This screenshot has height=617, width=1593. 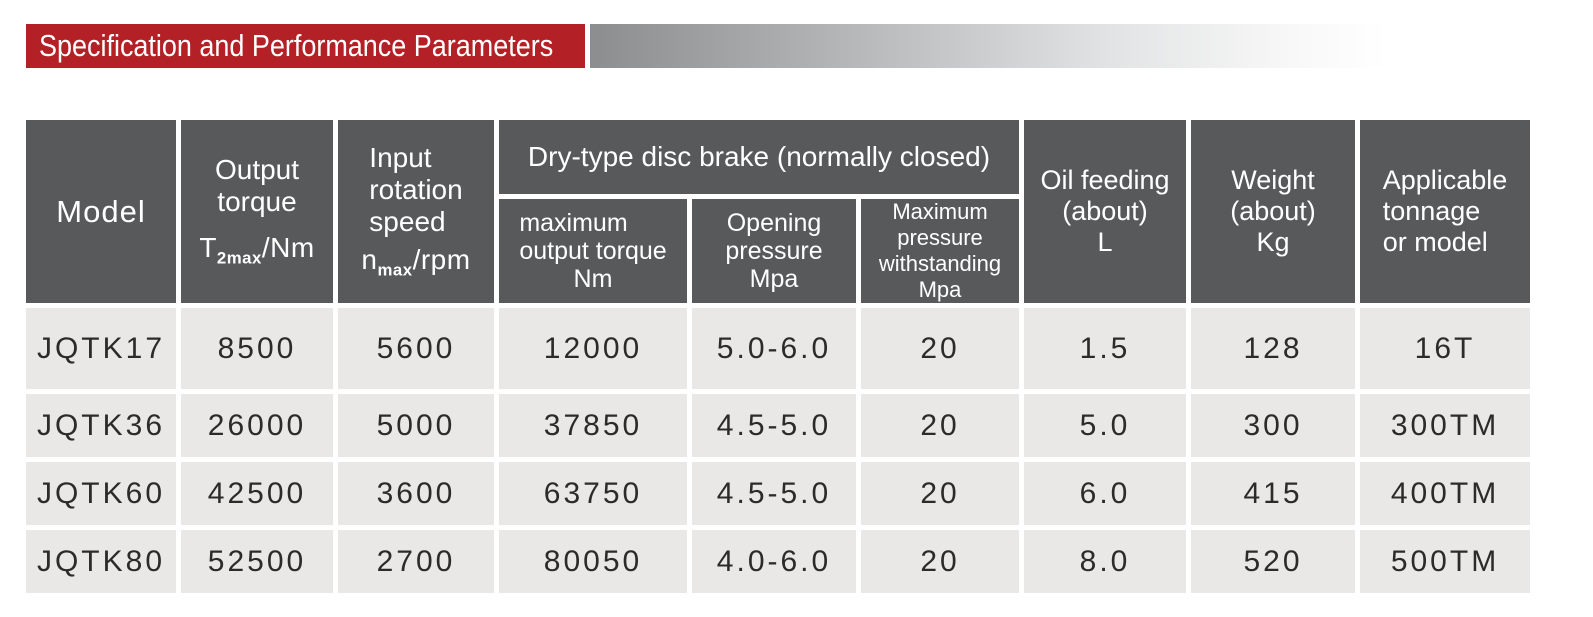 What do you see at coordinates (288, 248) in the screenshot?
I see `symbol-unit: /Nm` at bounding box center [288, 248].